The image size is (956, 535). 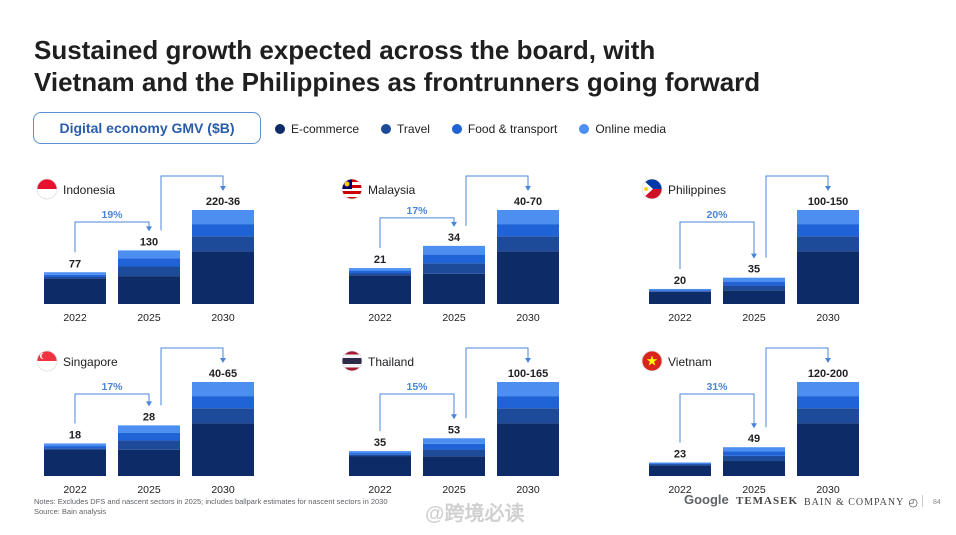 What do you see at coordinates (652, 189) in the screenshot?
I see `philippines-flag-icon` at bounding box center [652, 189].